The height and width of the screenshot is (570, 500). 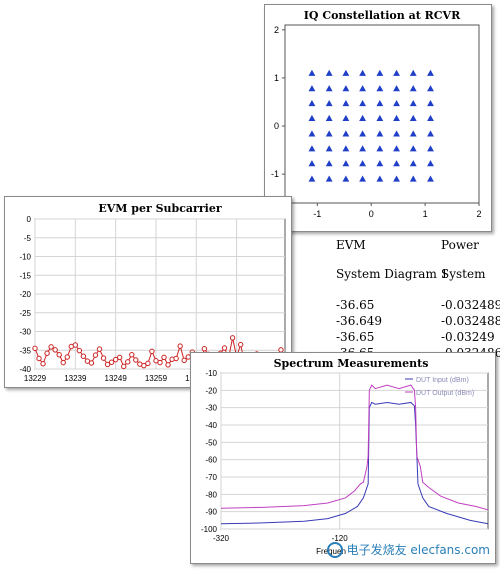 What do you see at coordinates (355, 305) in the screenshot?
I see `evm-value-1: -36.65` at bounding box center [355, 305].